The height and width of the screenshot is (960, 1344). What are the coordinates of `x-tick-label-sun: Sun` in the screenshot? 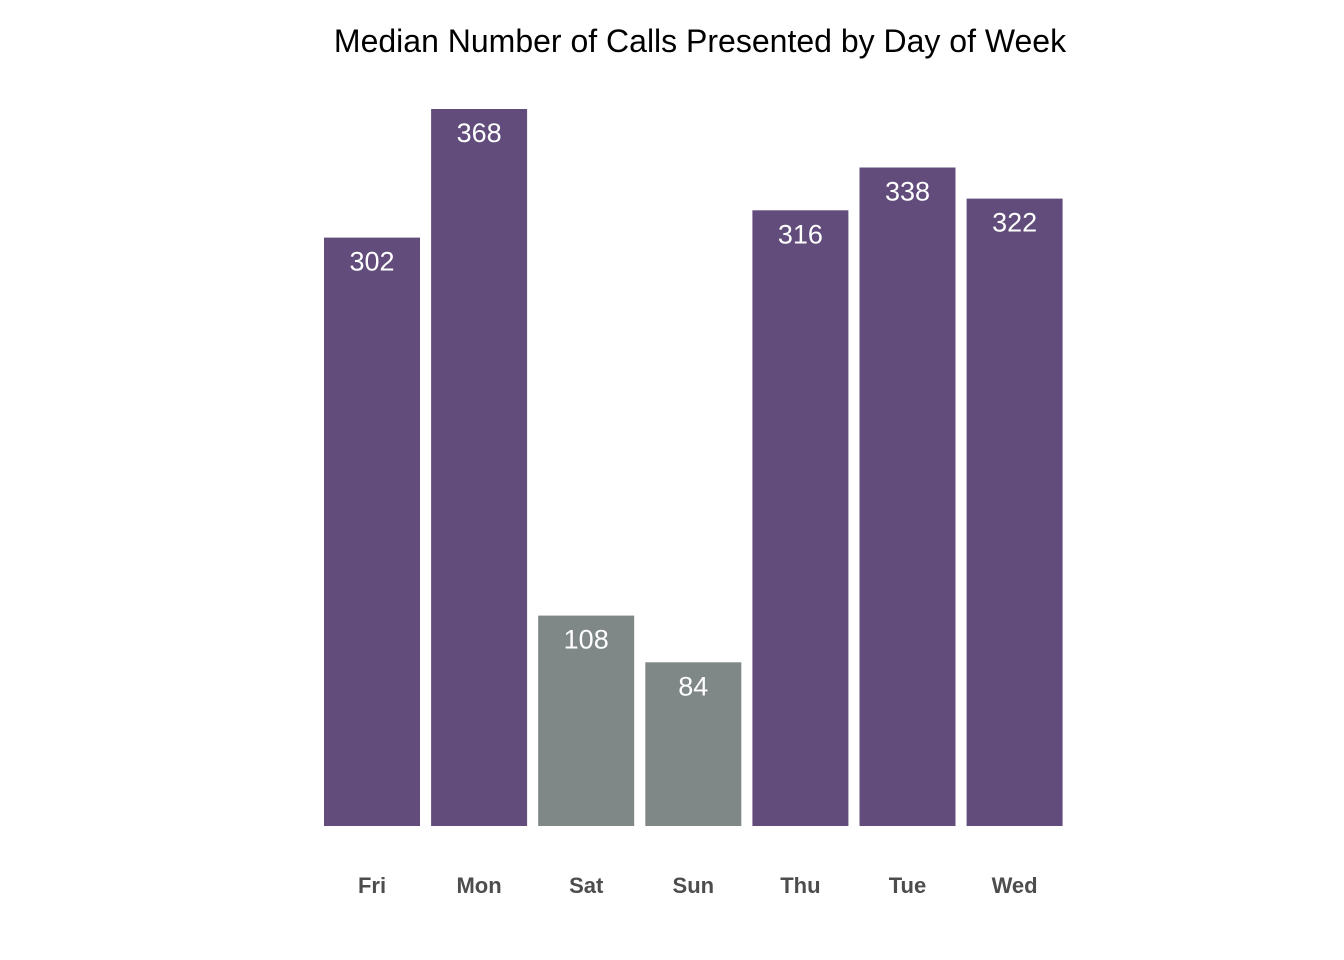 It's located at (694, 885).